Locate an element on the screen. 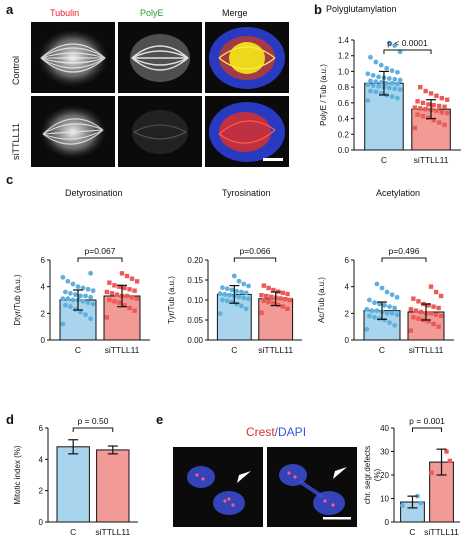 This screenshot has height=550, width=466. row-label-control: Control is located at coordinates (16, 70).